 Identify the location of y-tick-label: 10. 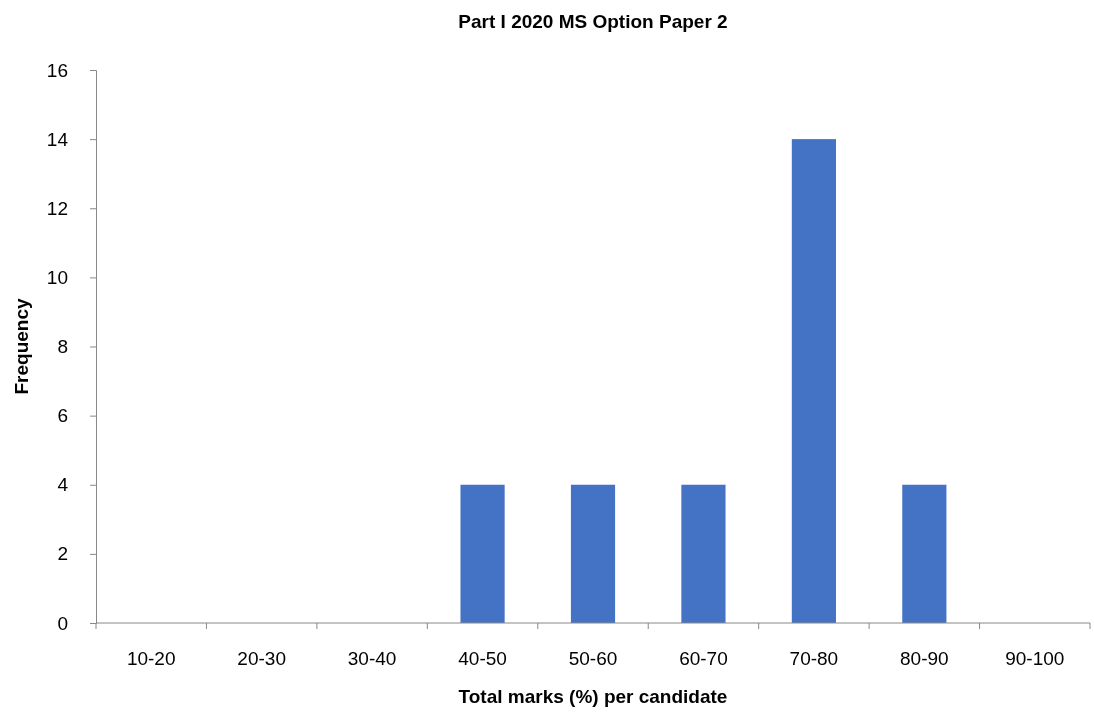
(57, 277).